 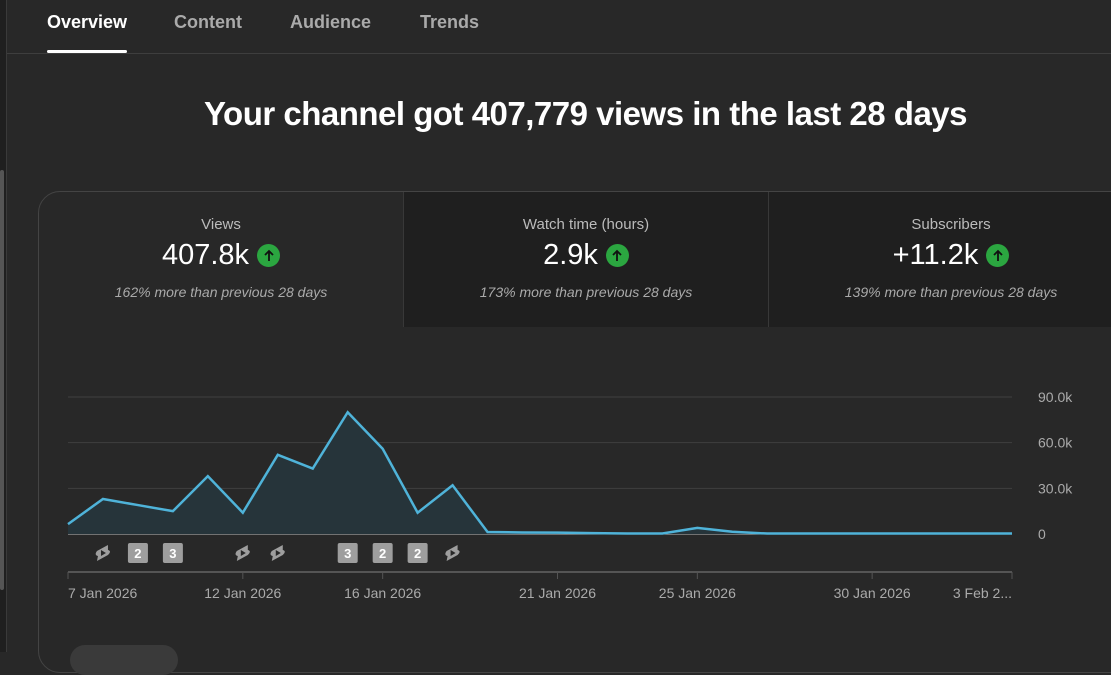 What do you see at coordinates (1042, 534) in the screenshot?
I see `y-tick-label: 0` at bounding box center [1042, 534].